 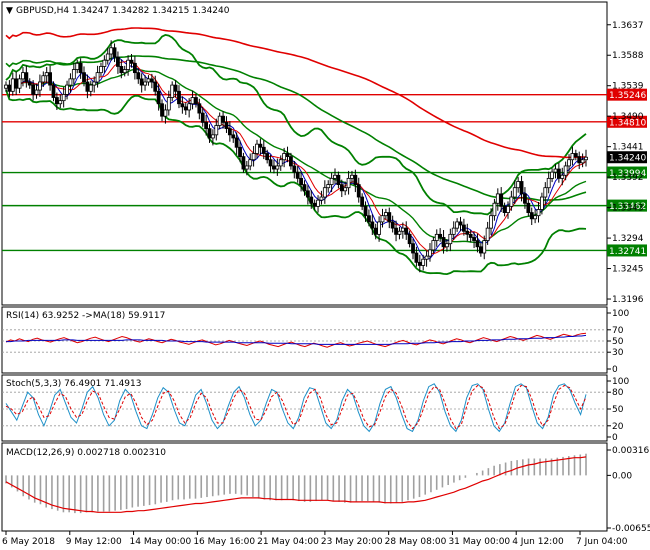 I want to click on rsi-tick-label-0: 100, so click(x=620, y=314).